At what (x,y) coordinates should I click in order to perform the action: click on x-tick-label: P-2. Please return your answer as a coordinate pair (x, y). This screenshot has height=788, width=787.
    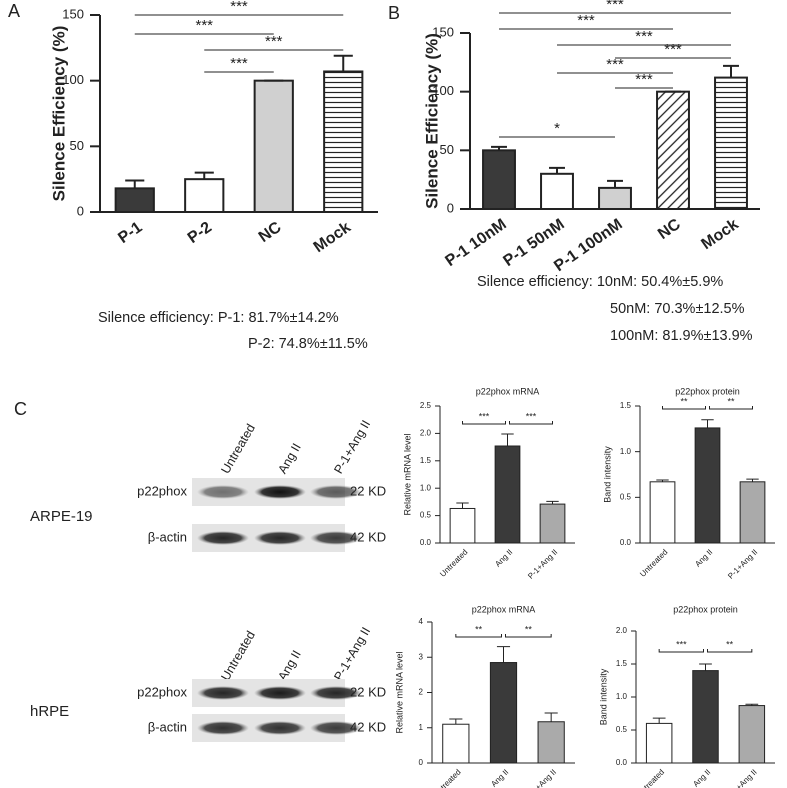
    Looking at the image, I should click on (200, 233).